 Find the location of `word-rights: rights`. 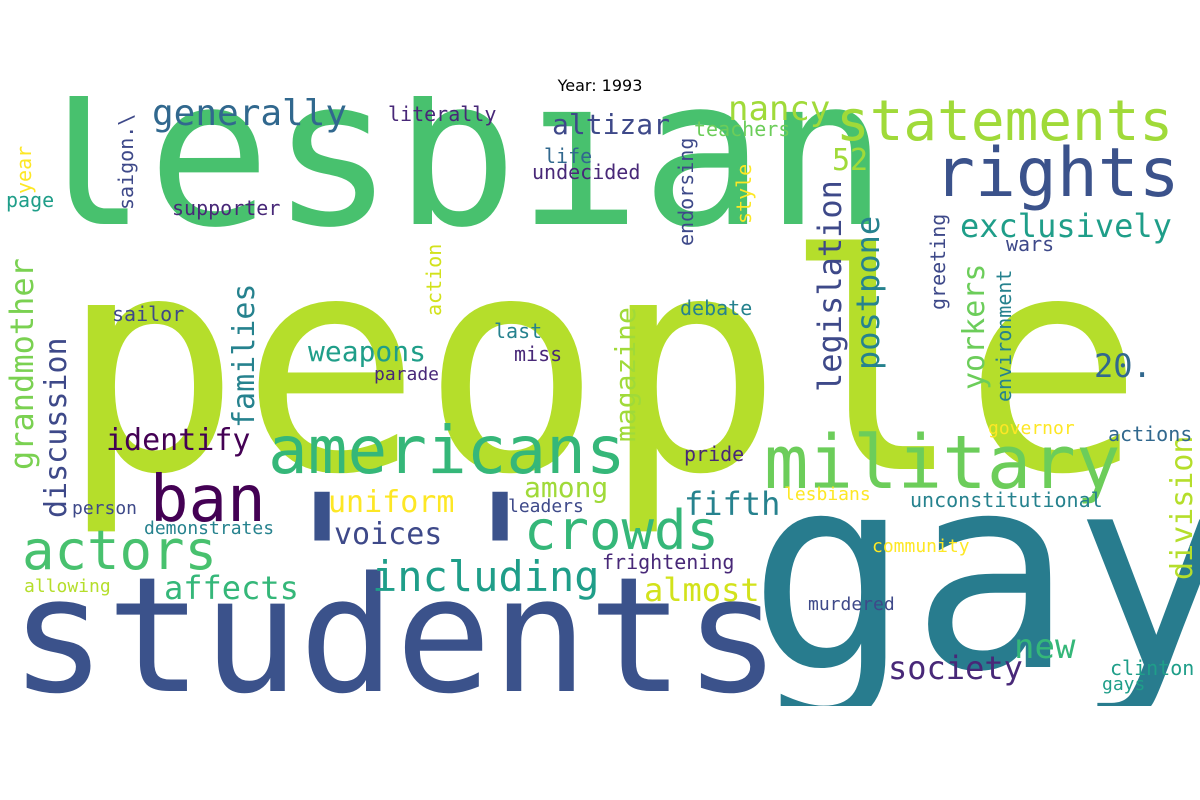

word-rights: rights is located at coordinates (1057, 173).